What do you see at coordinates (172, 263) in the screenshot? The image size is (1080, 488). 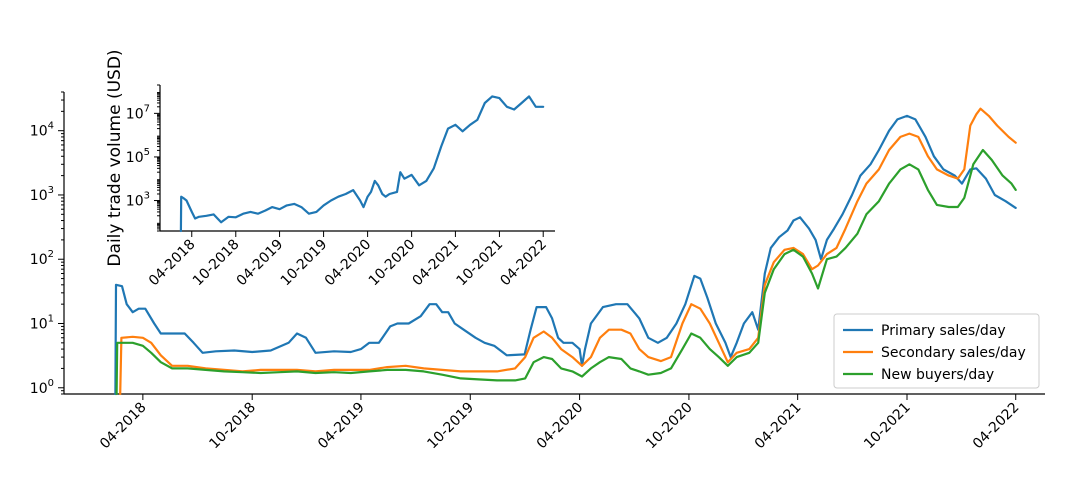 I see `inset-chart-x-tick-label: 04-2018` at bounding box center [172, 263].